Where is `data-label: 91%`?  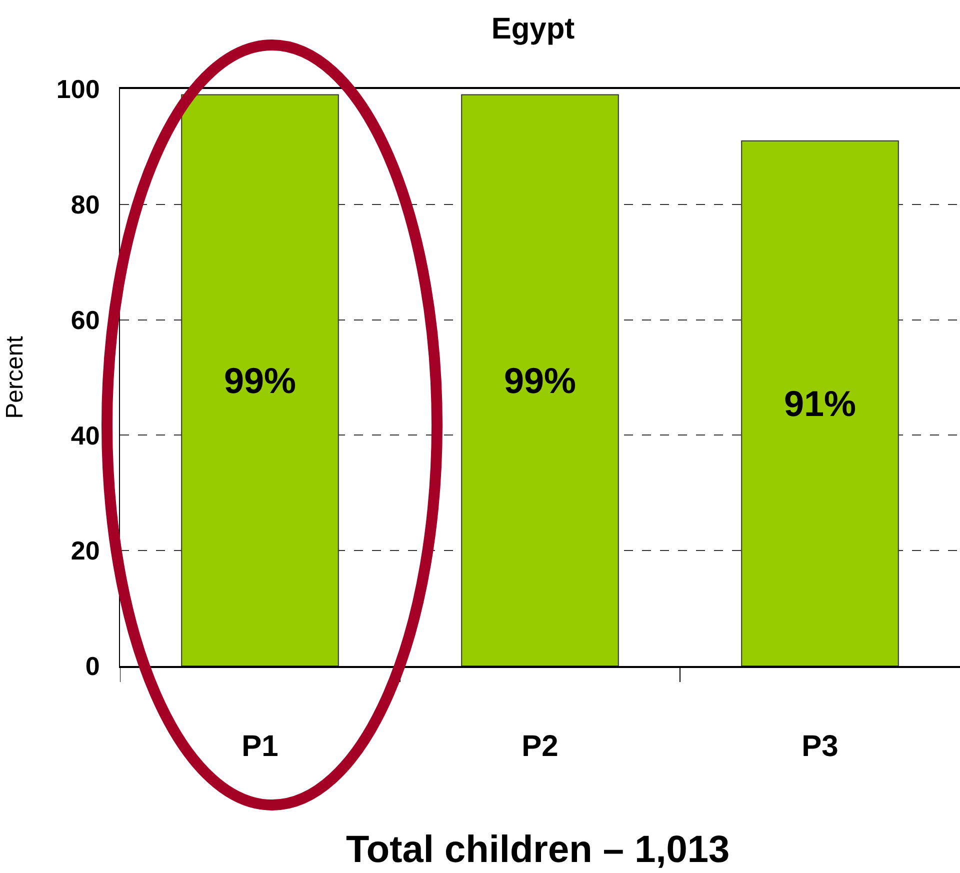 data-label: 91% is located at coordinates (820, 403).